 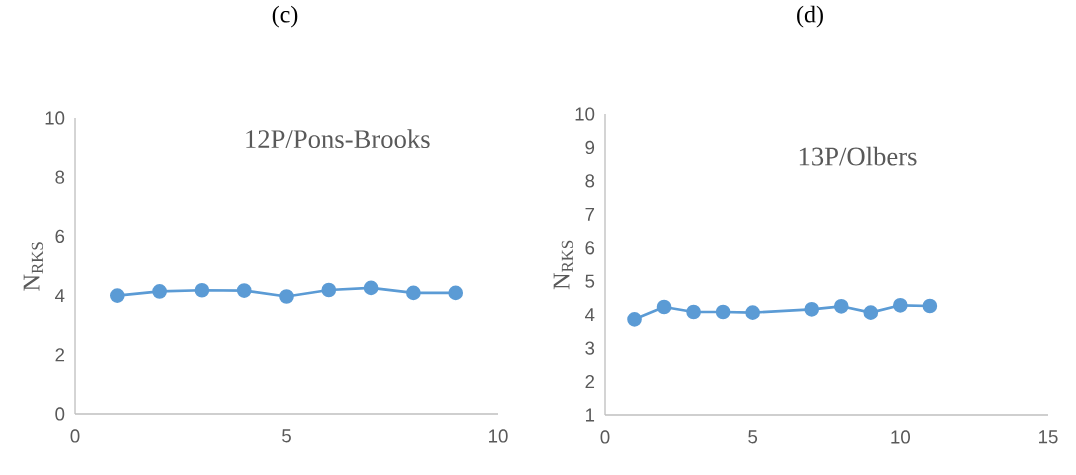 I want to click on annotation: 12P/Pons-Brooks, so click(x=338, y=139).